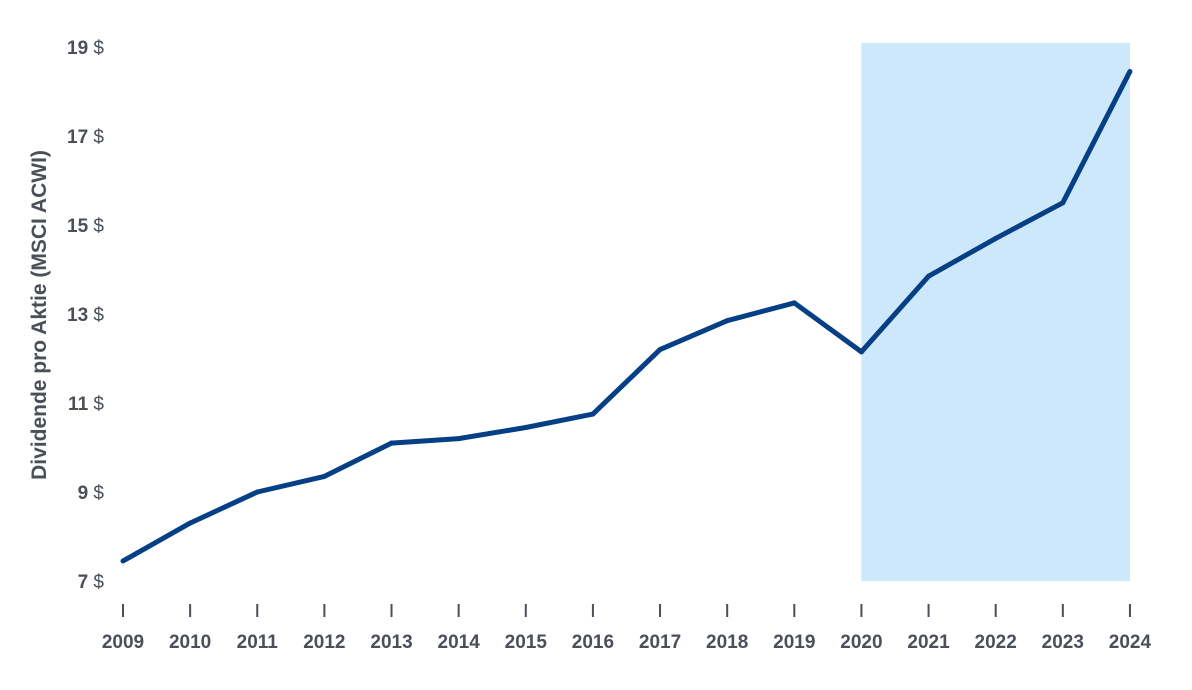  I want to click on y-tick-label: 17 $, so click(85, 137).